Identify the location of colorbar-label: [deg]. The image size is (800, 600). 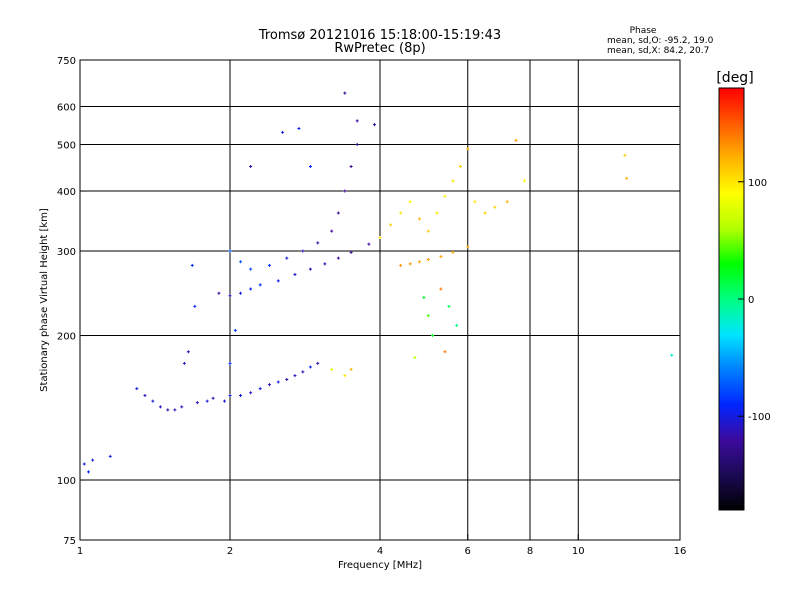
(734, 78).